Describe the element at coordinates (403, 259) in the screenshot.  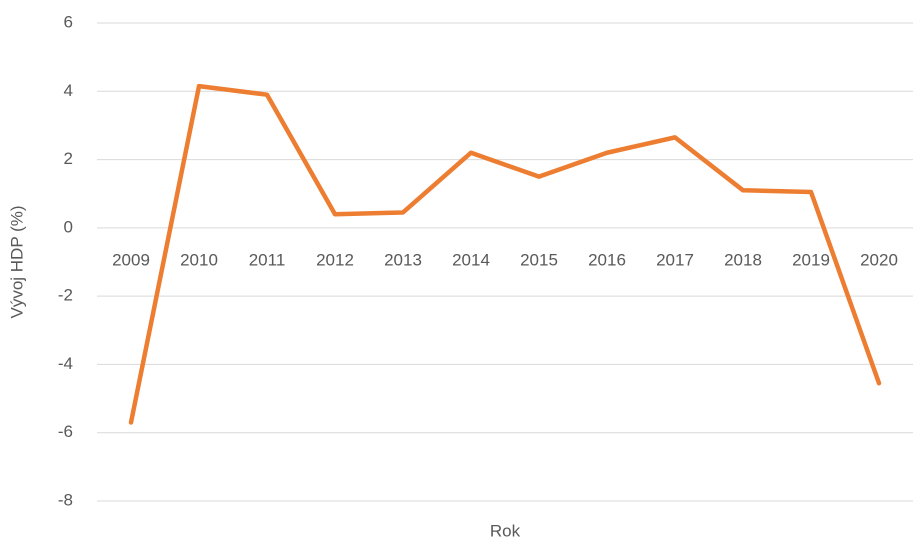
I see `x-tick-label: 2013` at that location.